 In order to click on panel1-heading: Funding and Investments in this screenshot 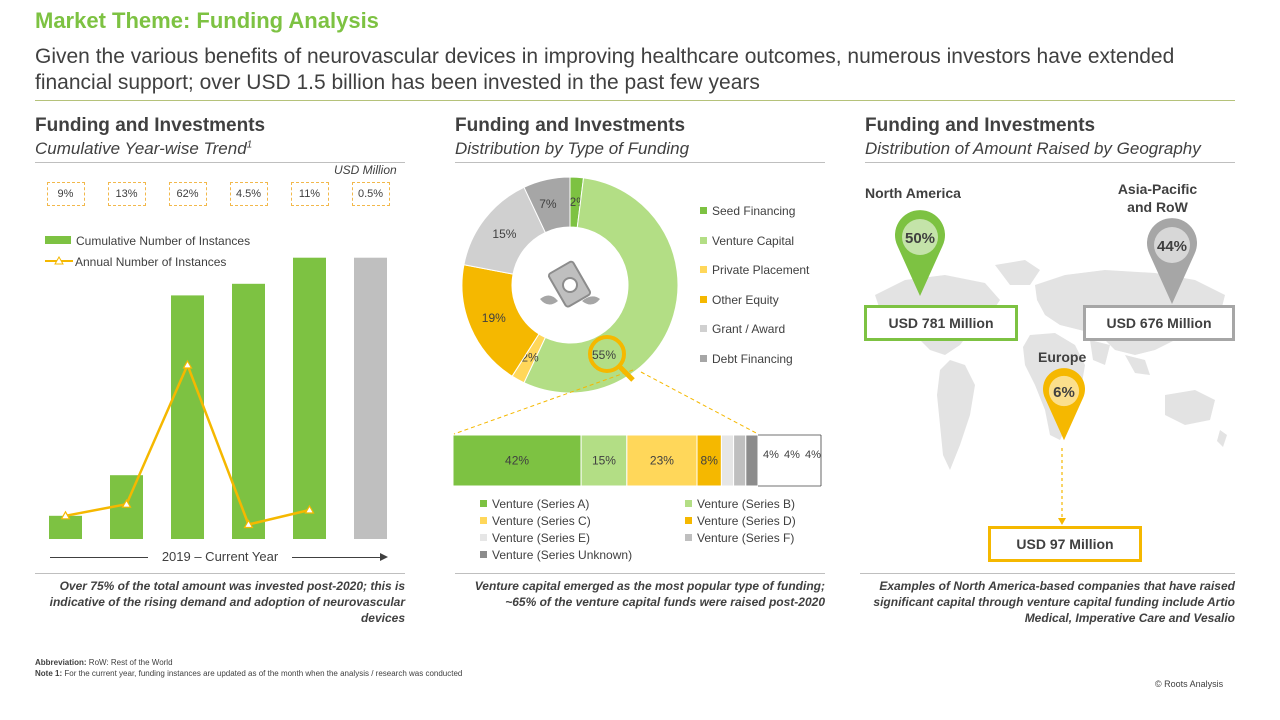, I will do `click(150, 125)`.